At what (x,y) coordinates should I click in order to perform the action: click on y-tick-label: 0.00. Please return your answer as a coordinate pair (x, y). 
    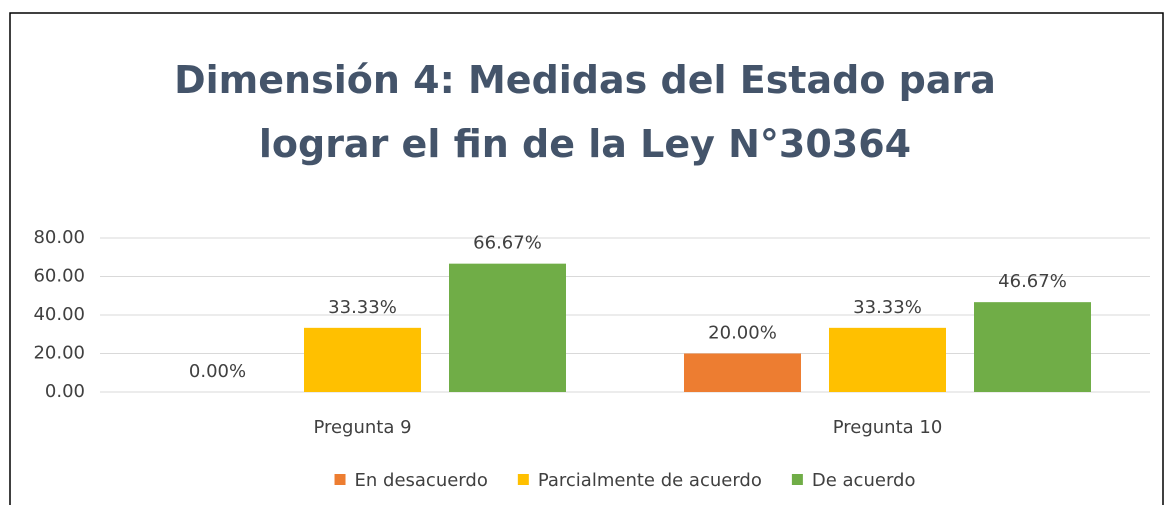
    Looking at the image, I should click on (65, 391).